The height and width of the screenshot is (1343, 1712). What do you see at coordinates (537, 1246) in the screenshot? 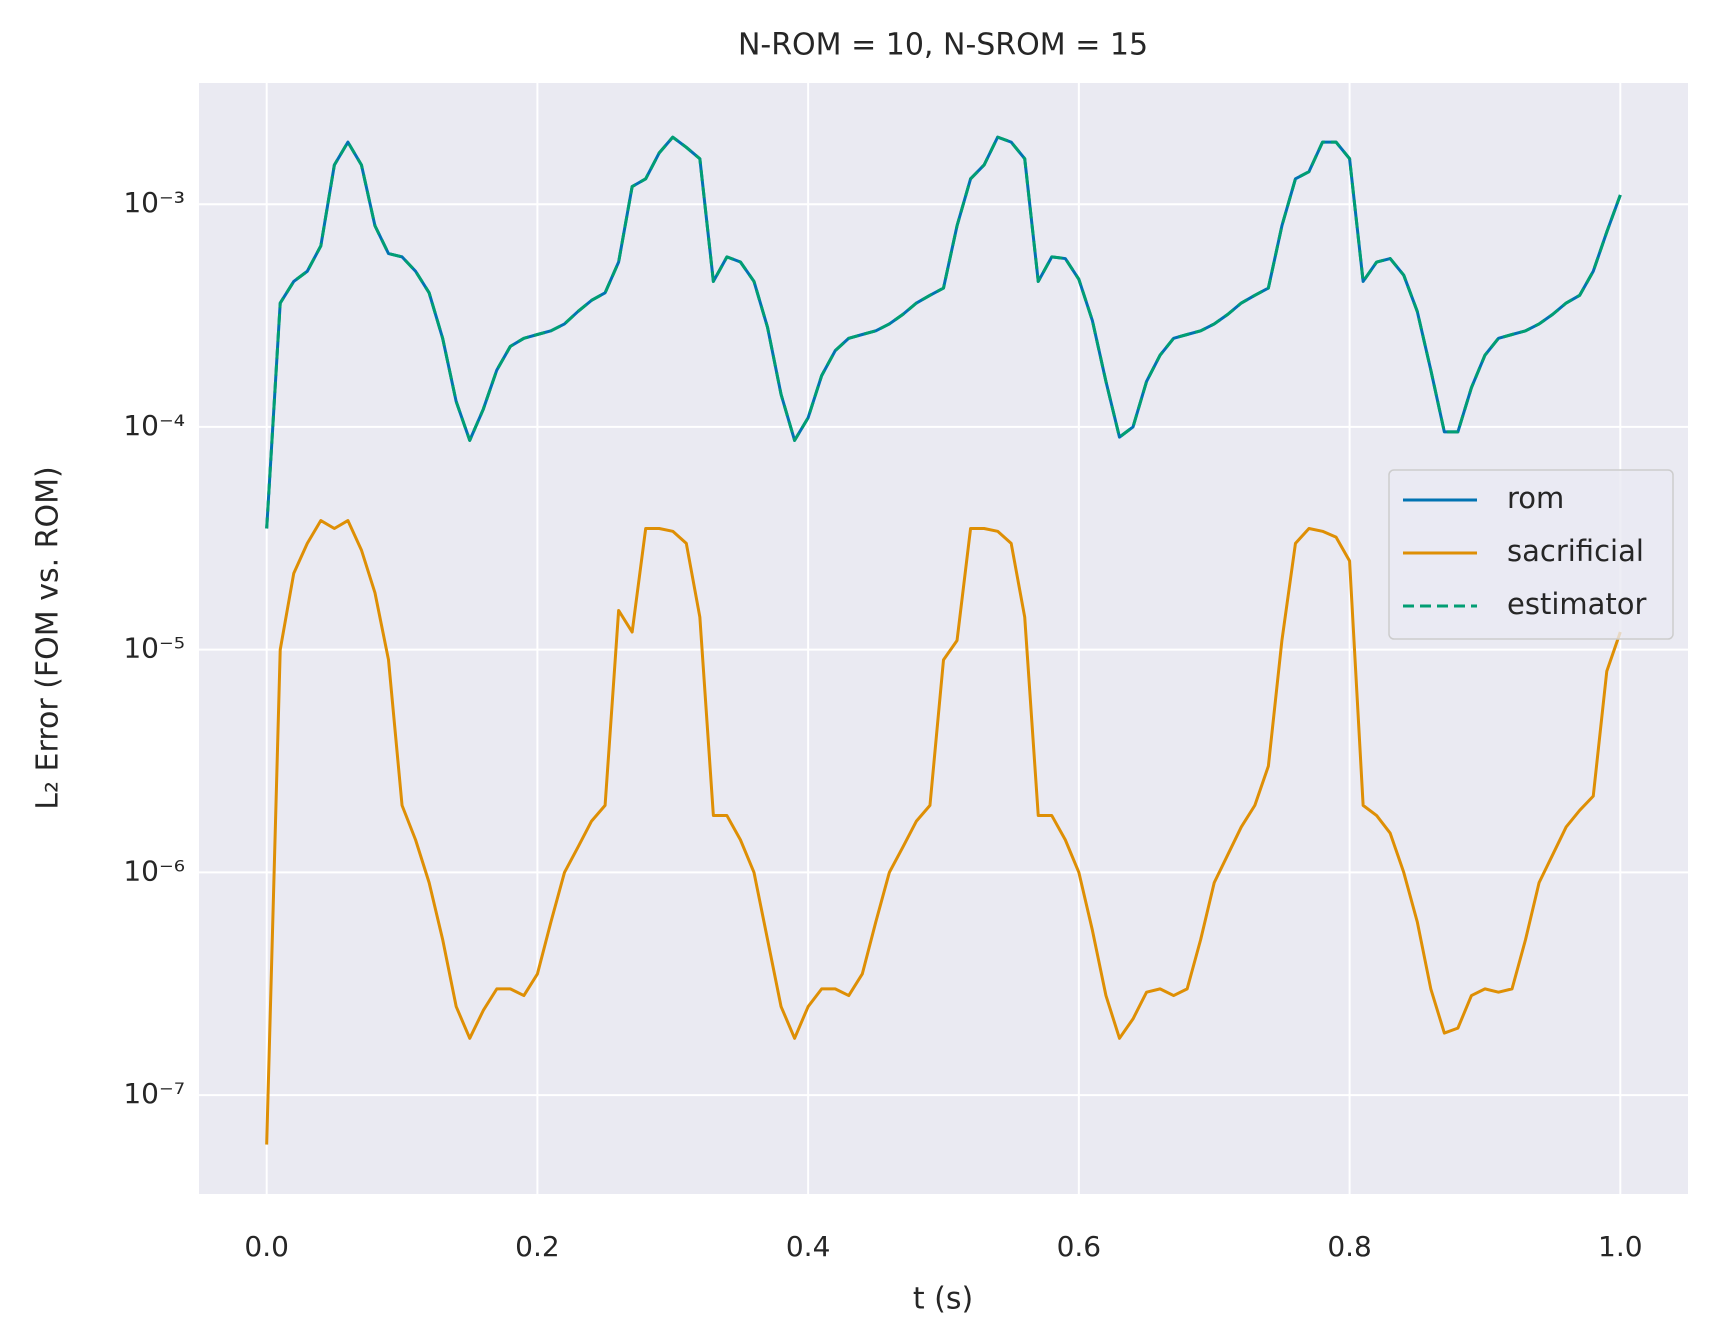
I see `x-tick-label: 0.2` at bounding box center [537, 1246].